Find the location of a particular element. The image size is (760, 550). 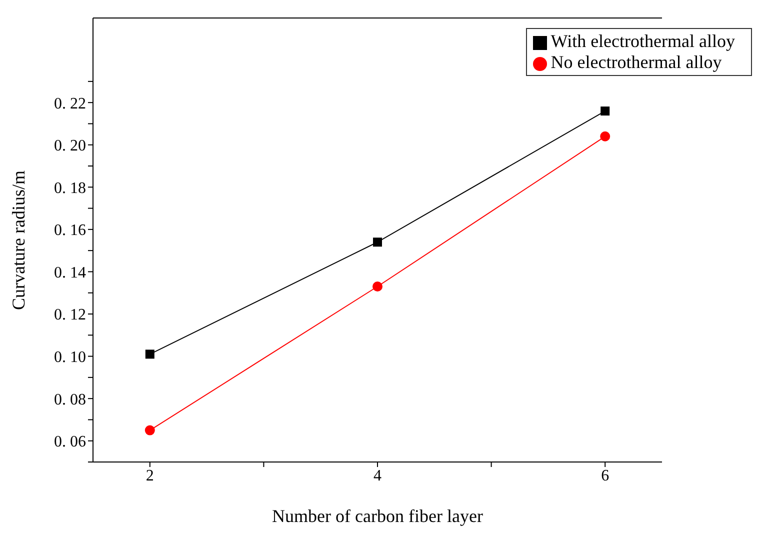

x-tick-label: 2 is located at coordinates (150, 475).